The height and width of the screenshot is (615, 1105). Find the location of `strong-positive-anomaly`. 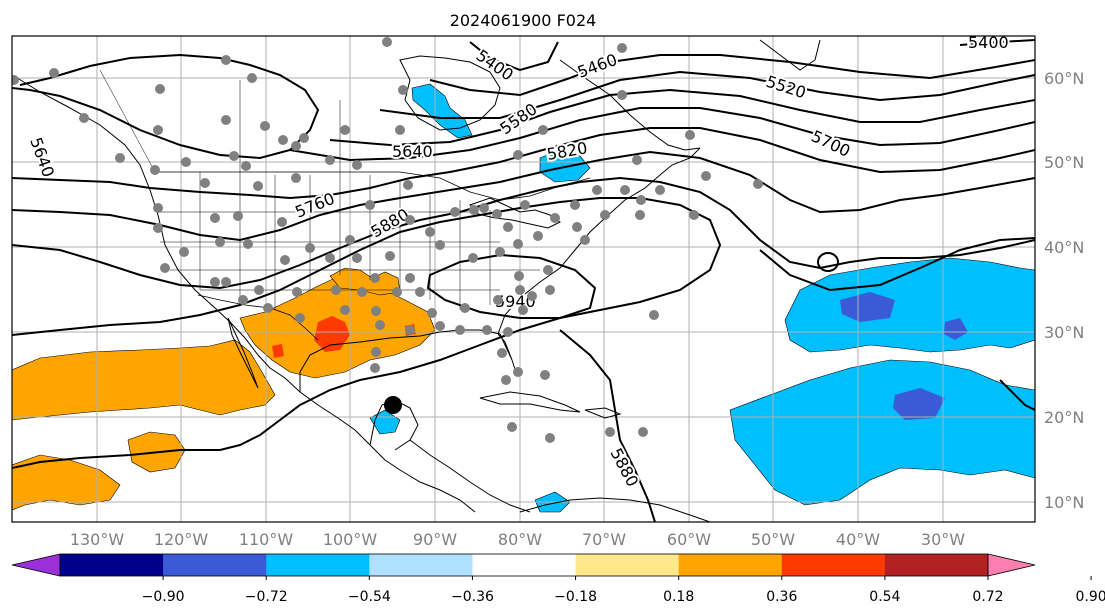

strong-positive-anomaly is located at coordinates (332, 334).